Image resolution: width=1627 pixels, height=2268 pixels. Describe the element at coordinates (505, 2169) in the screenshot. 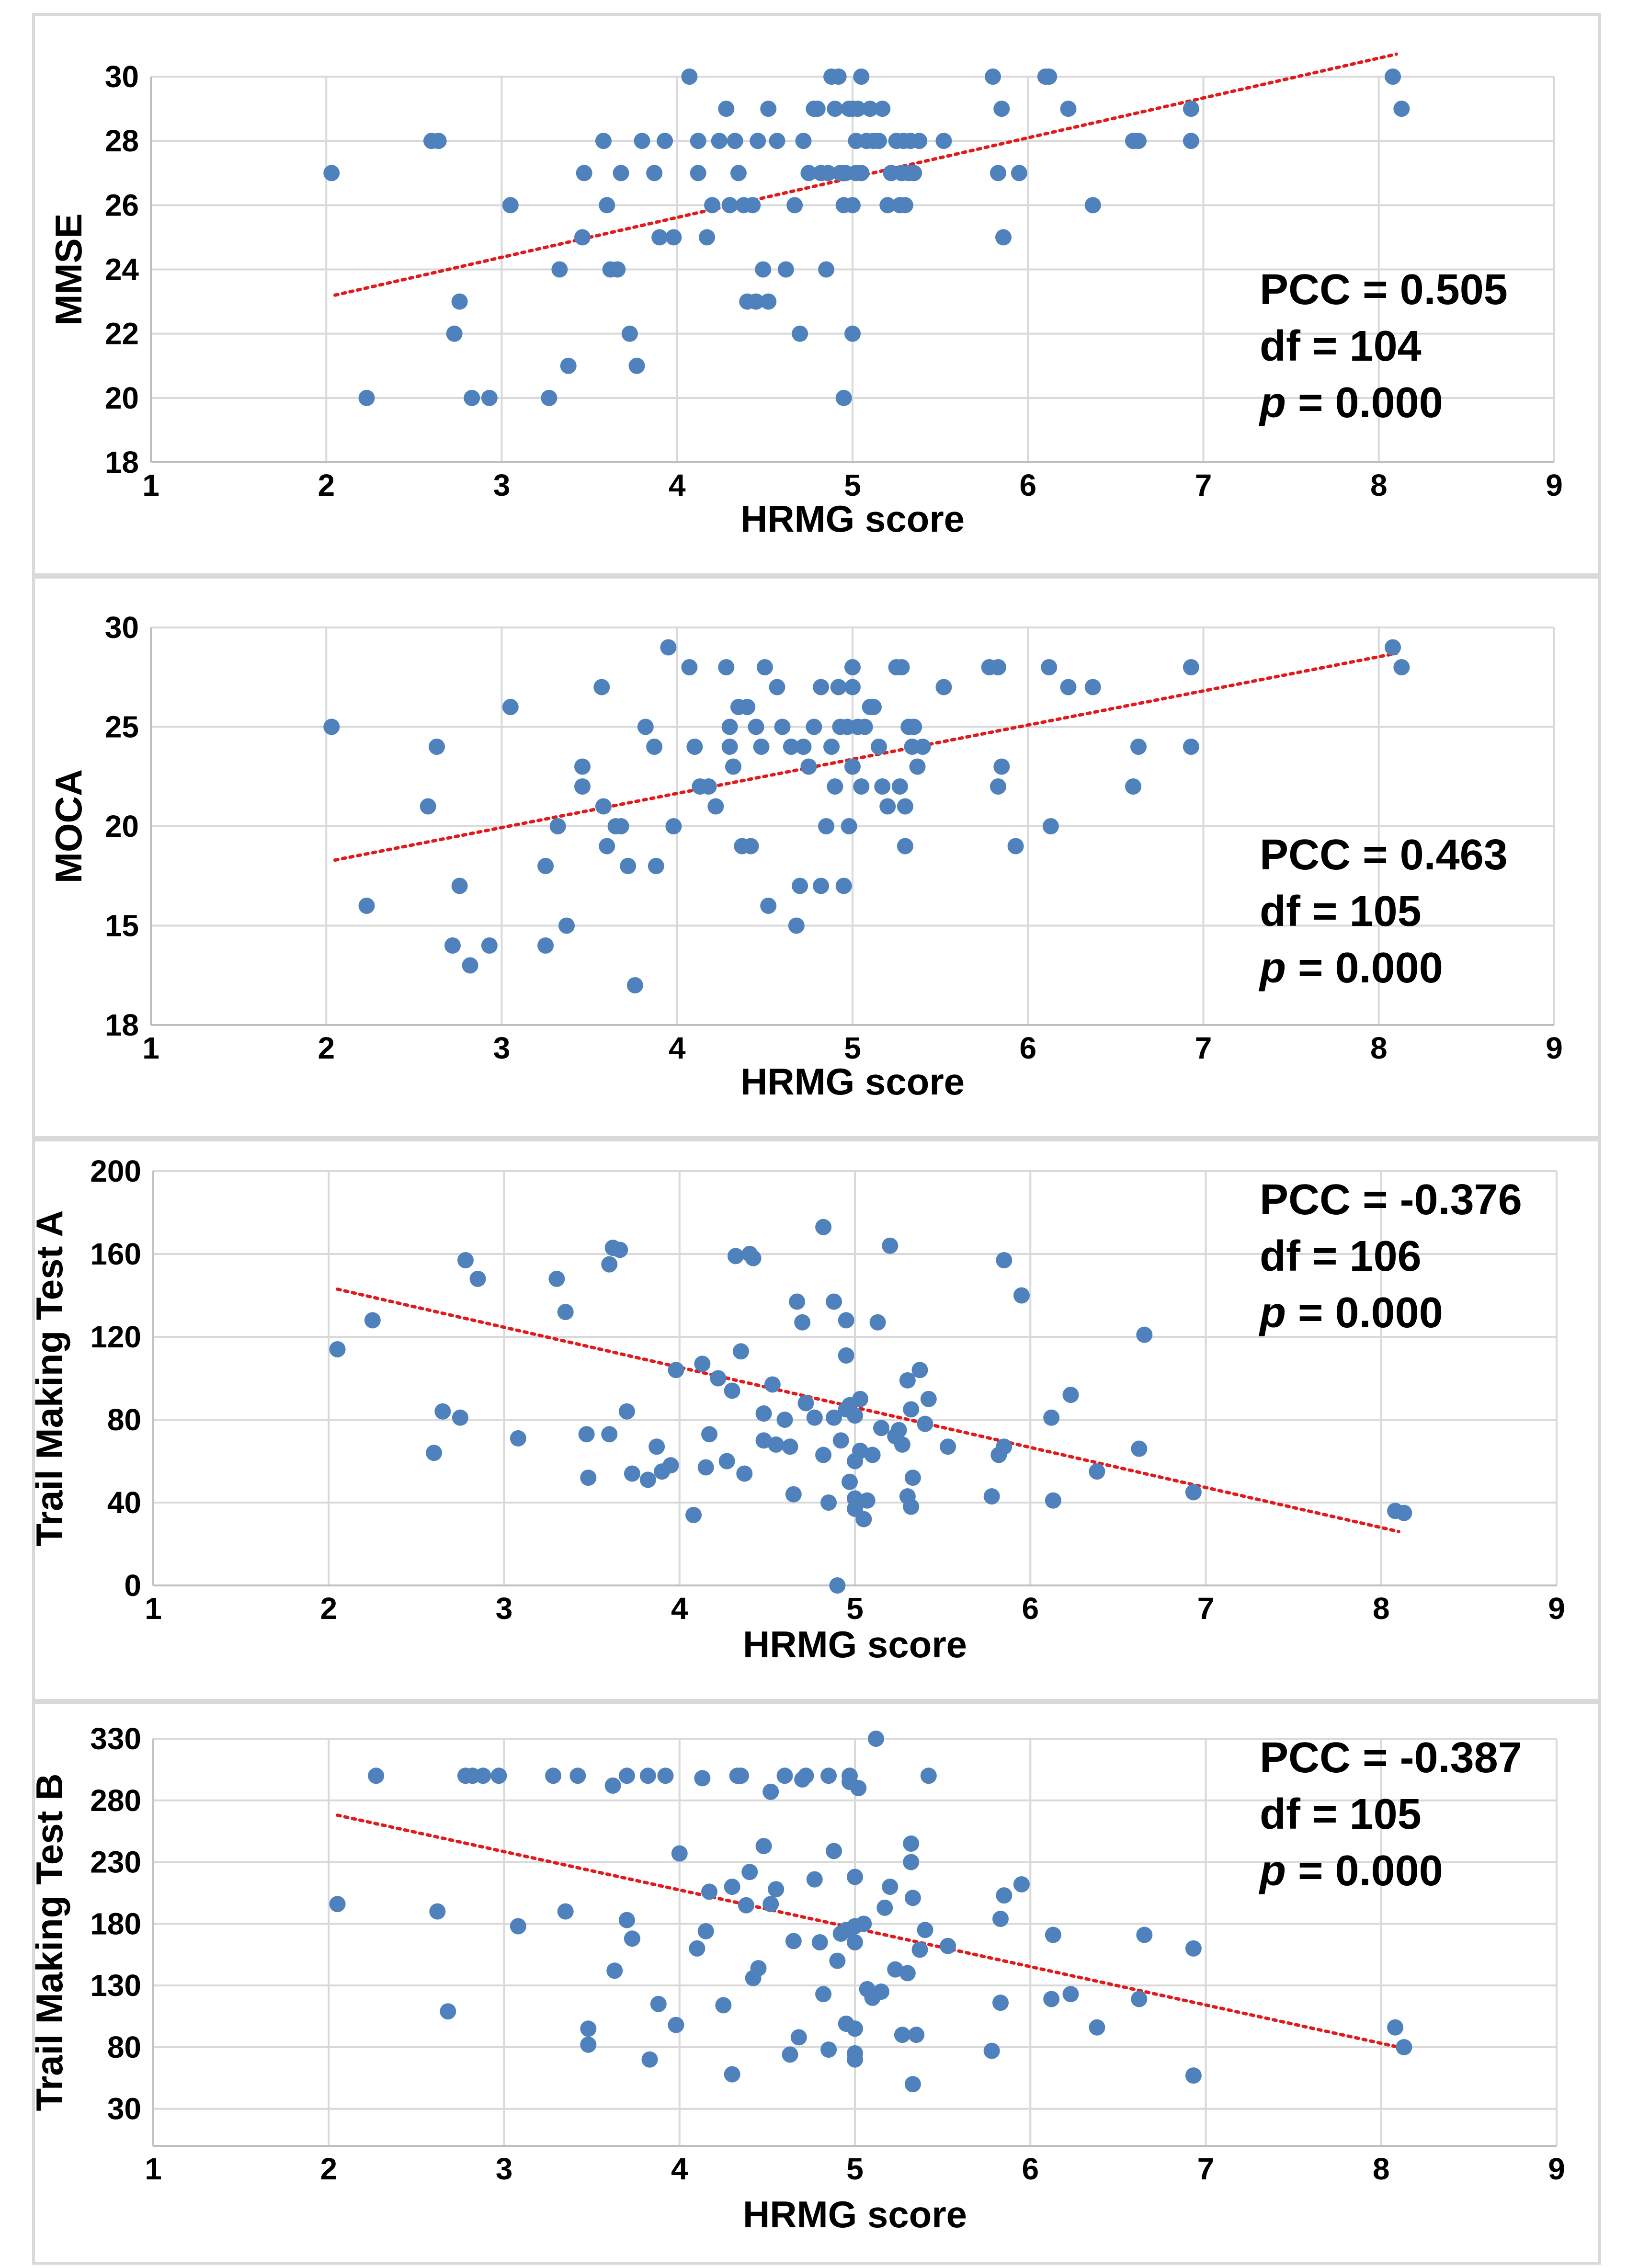

I see `x-tick-label: 3` at that location.